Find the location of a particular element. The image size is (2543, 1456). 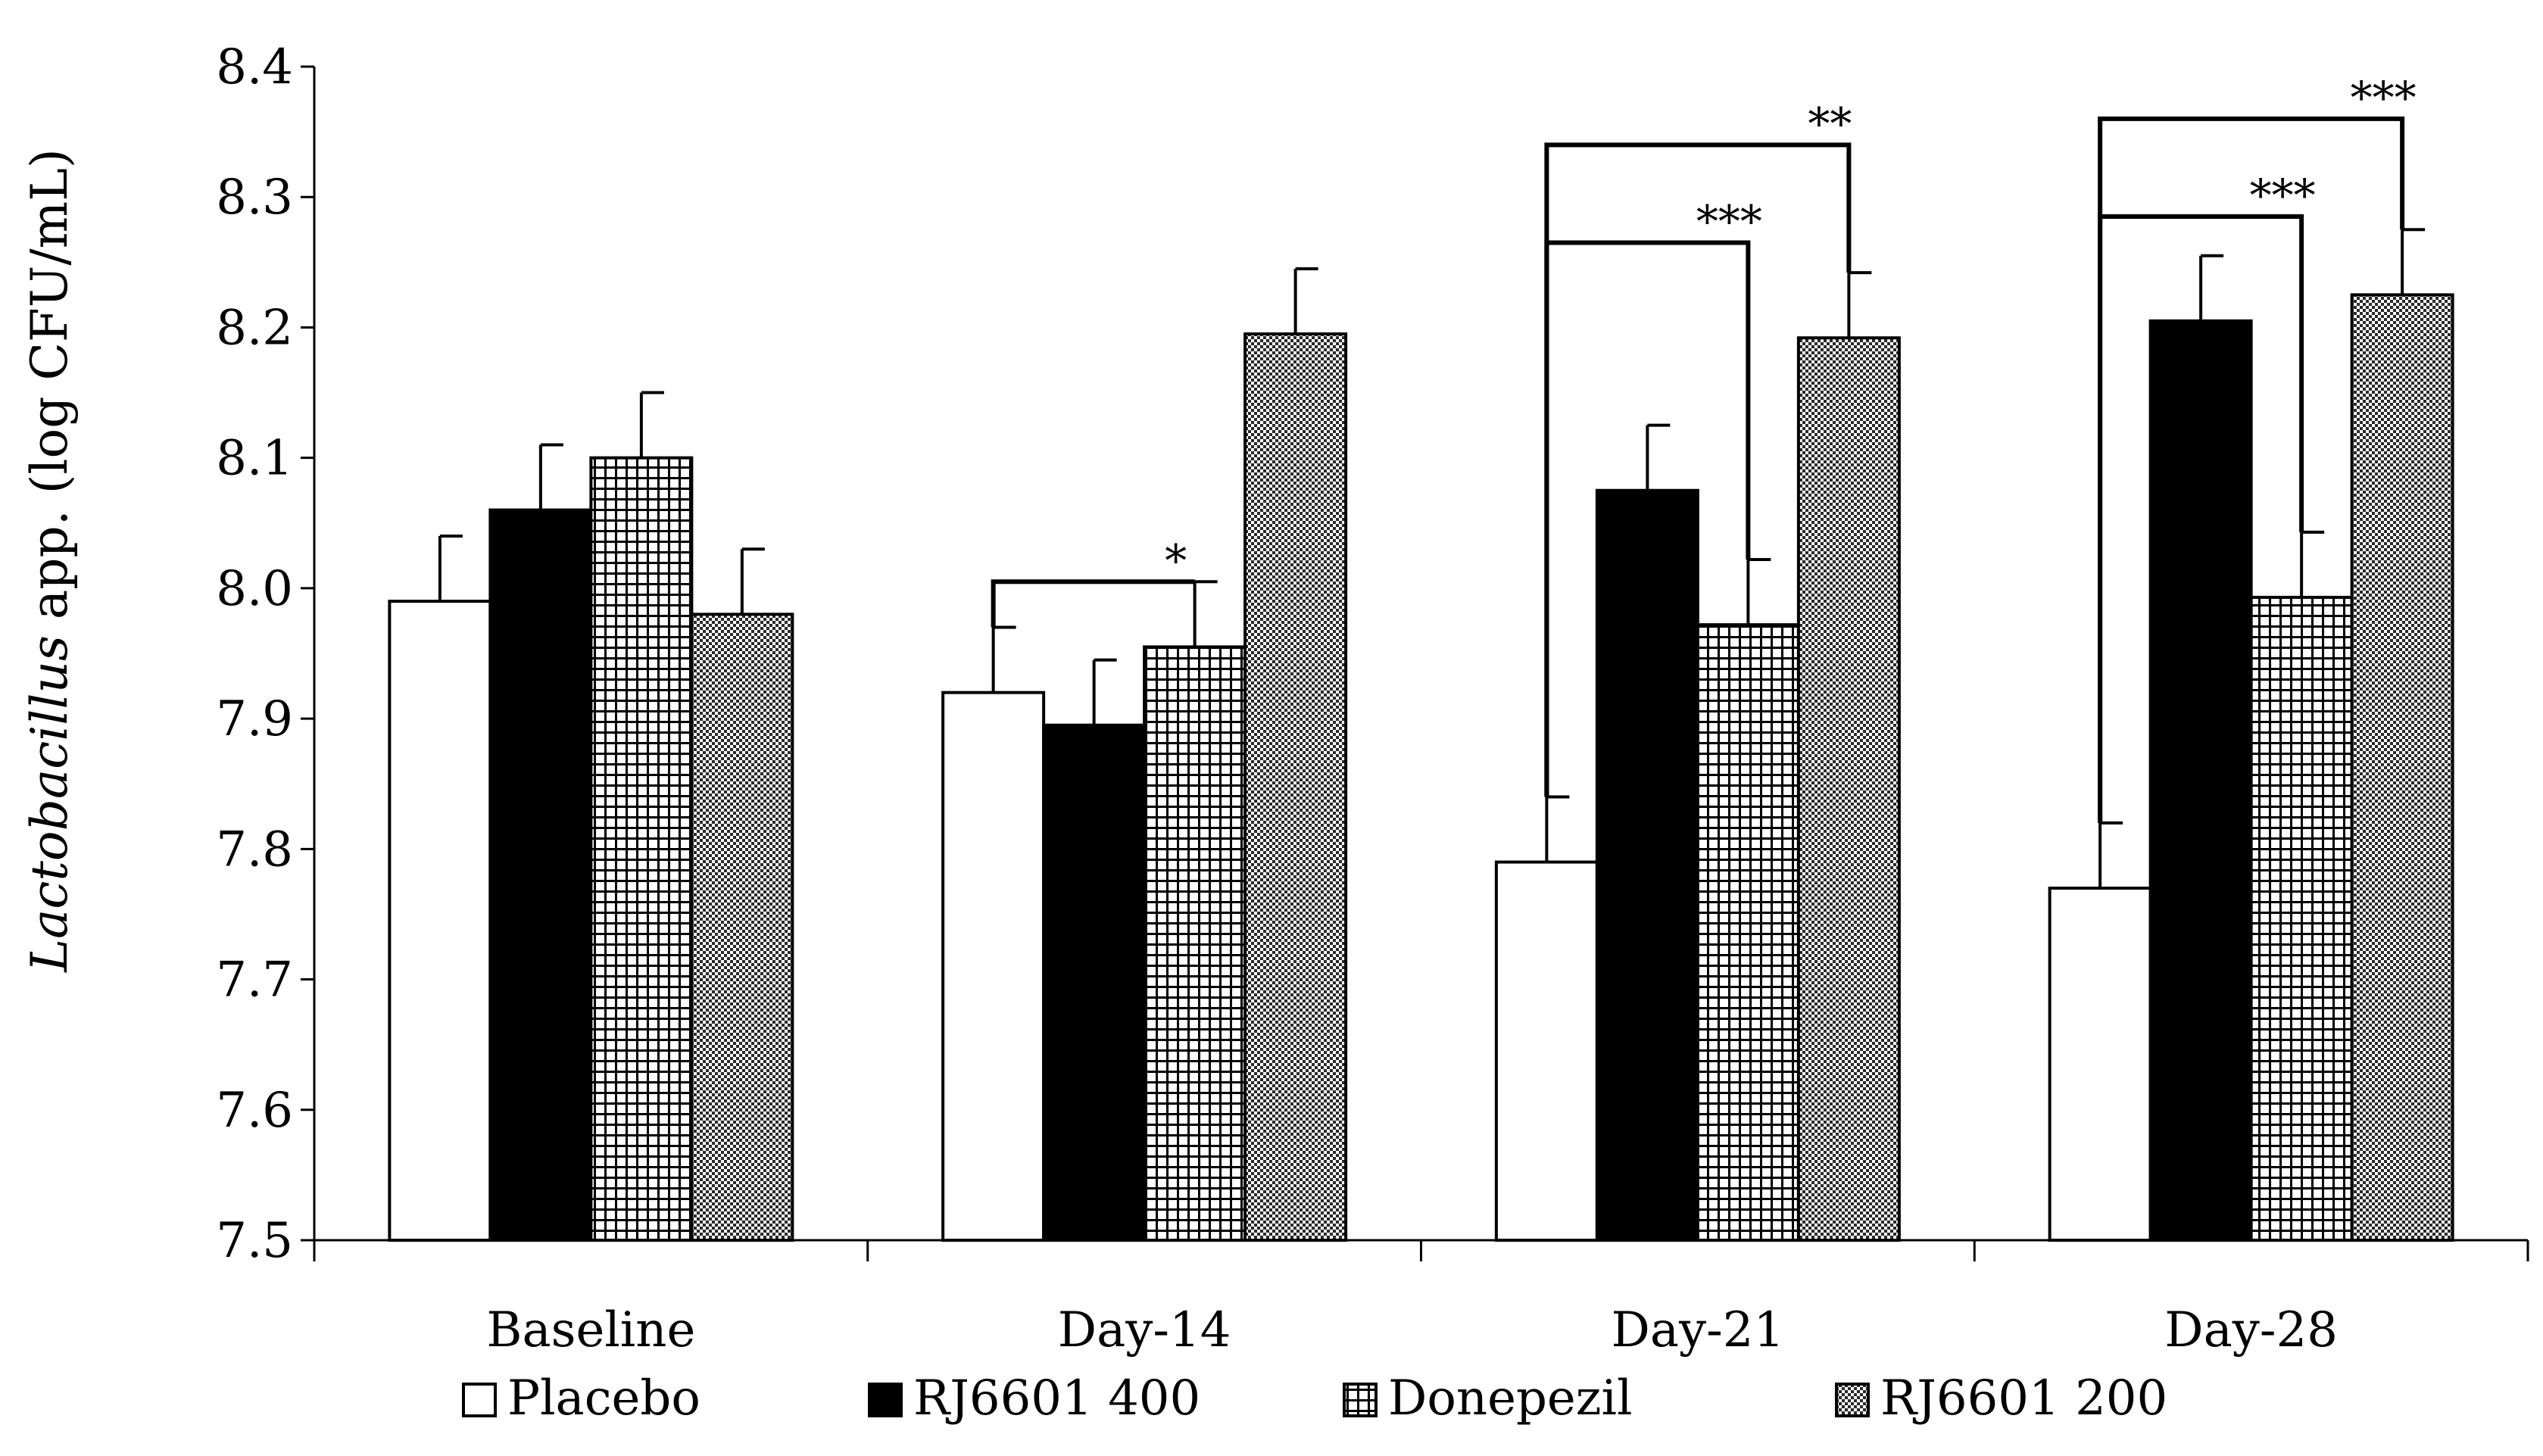

y-axis-title-italic: Lactobacillus is located at coordinates (49, 804).